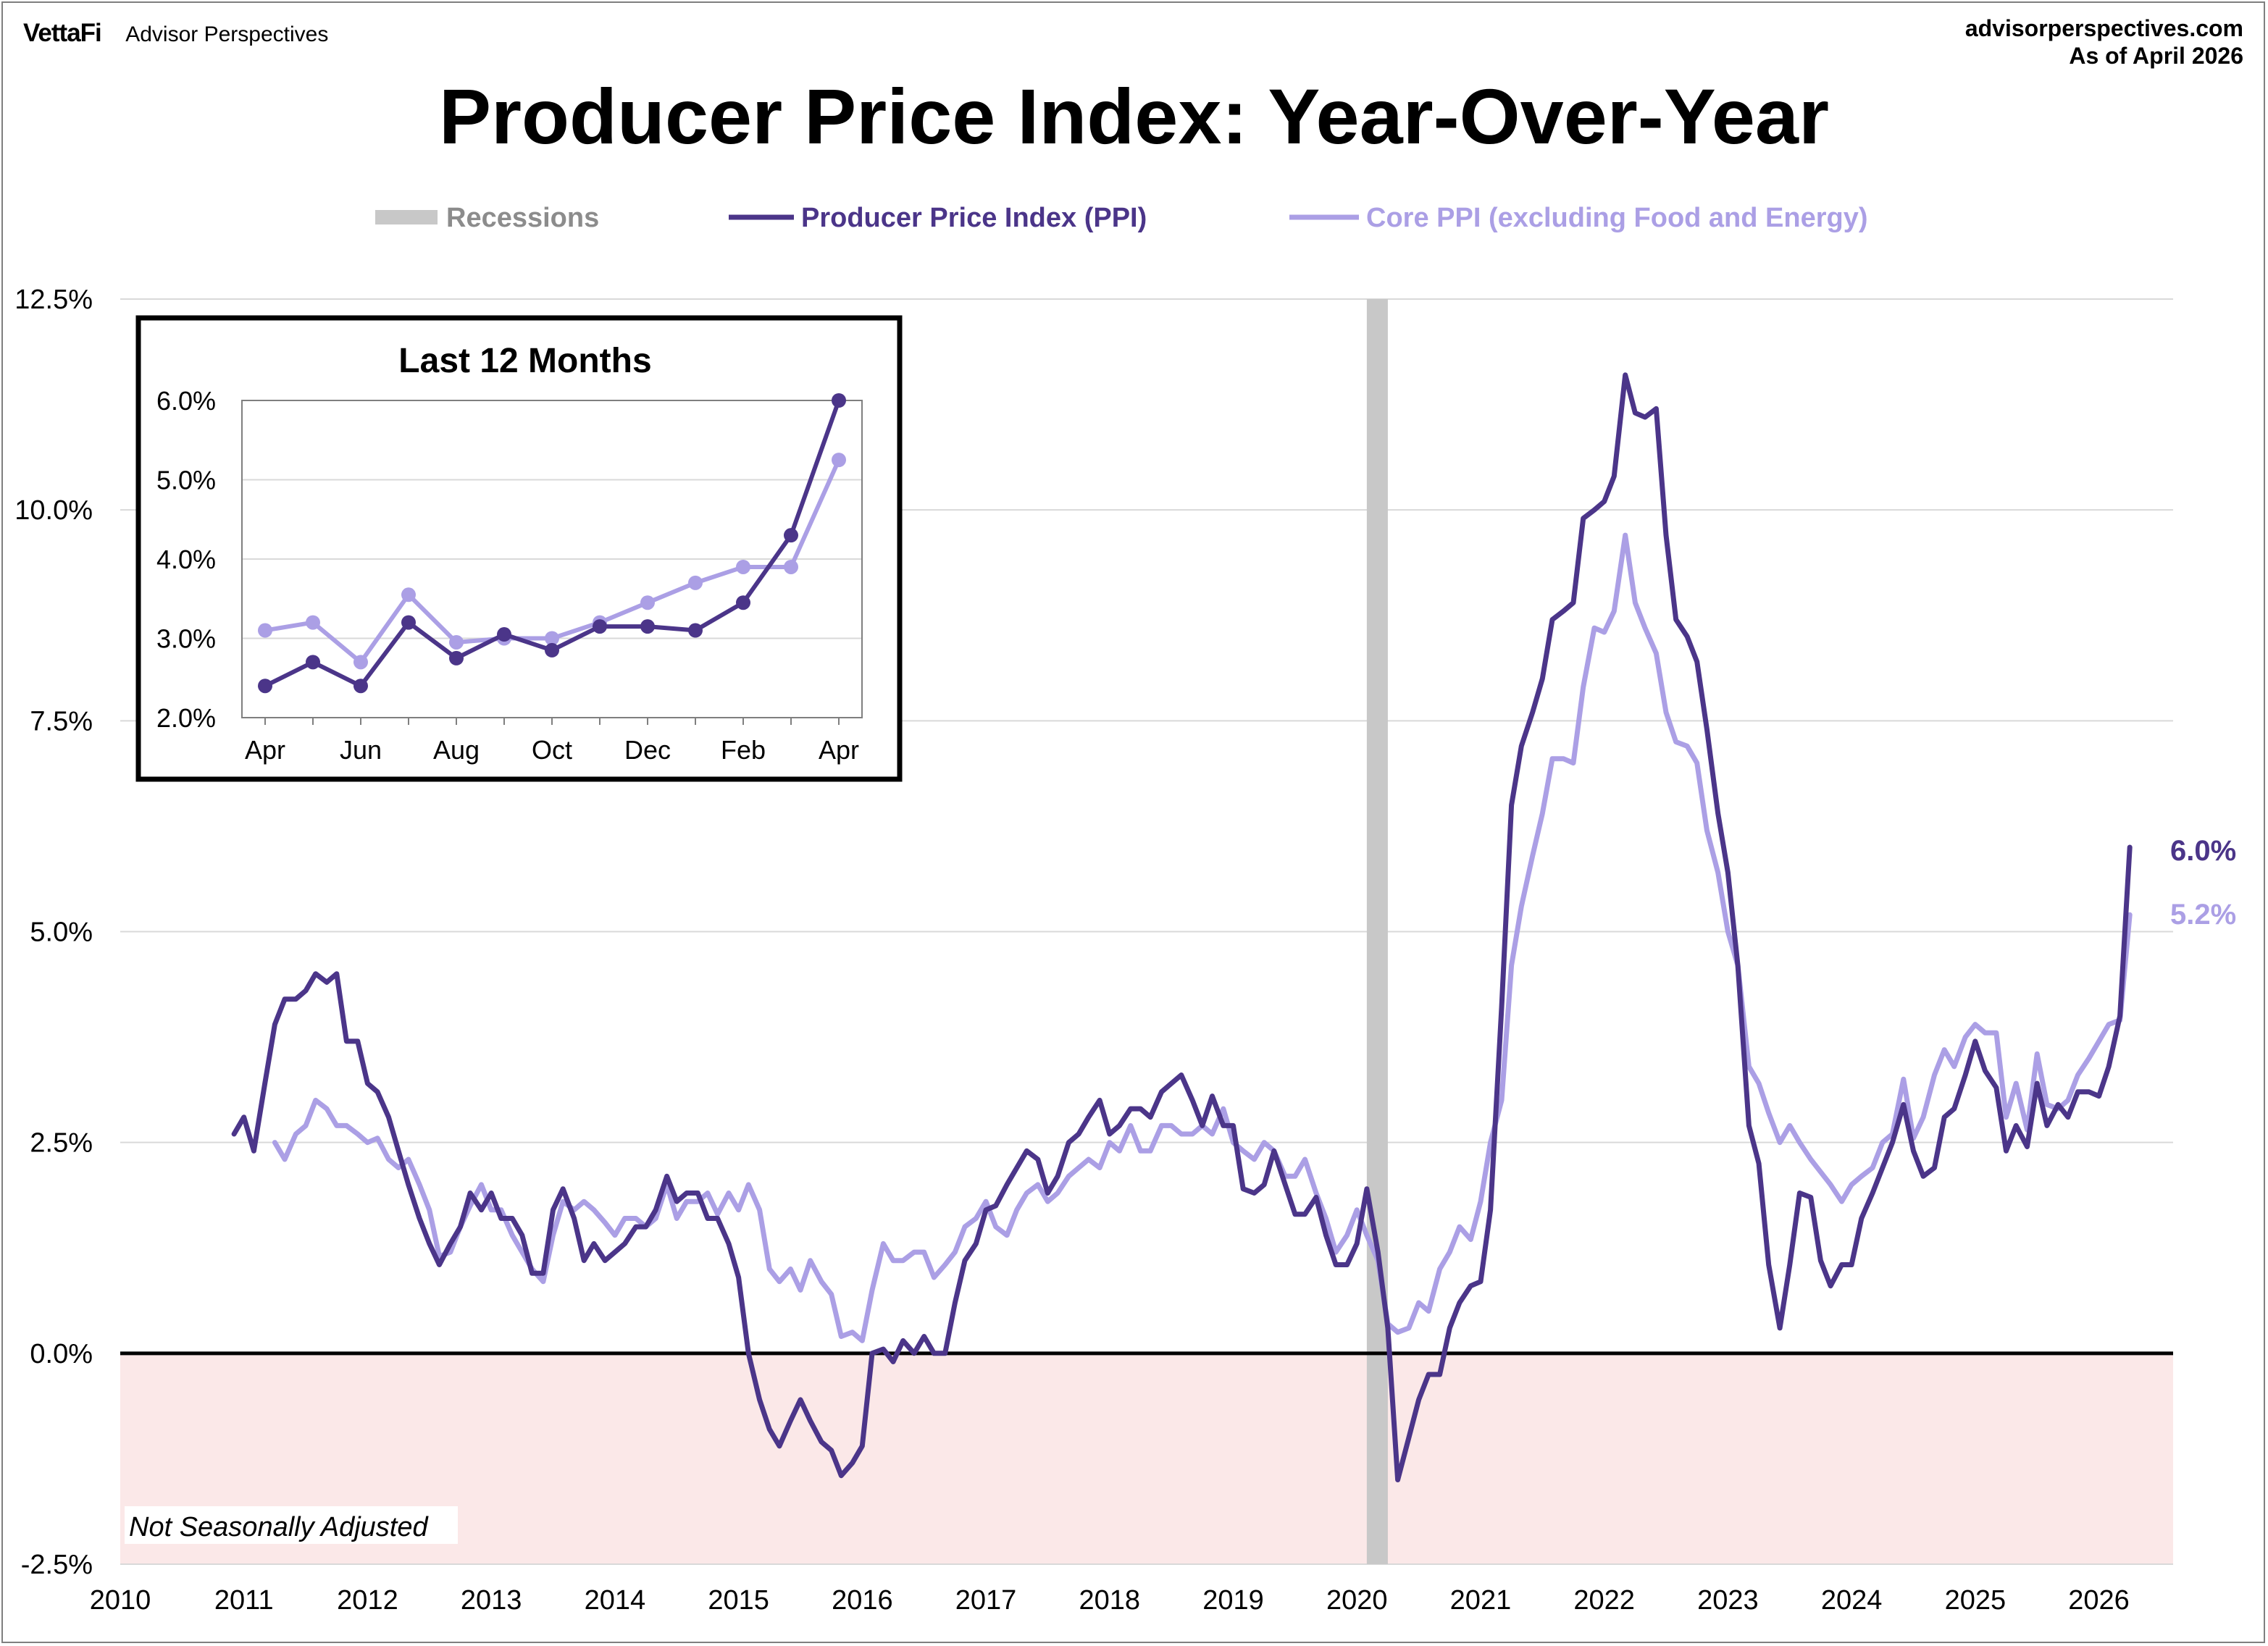 This screenshot has height=1646, width=2268. What do you see at coordinates (2104, 42) in the screenshot?
I see `source-info: advisorperspectives.com As of April 2026` at bounding box center [2104, 42].